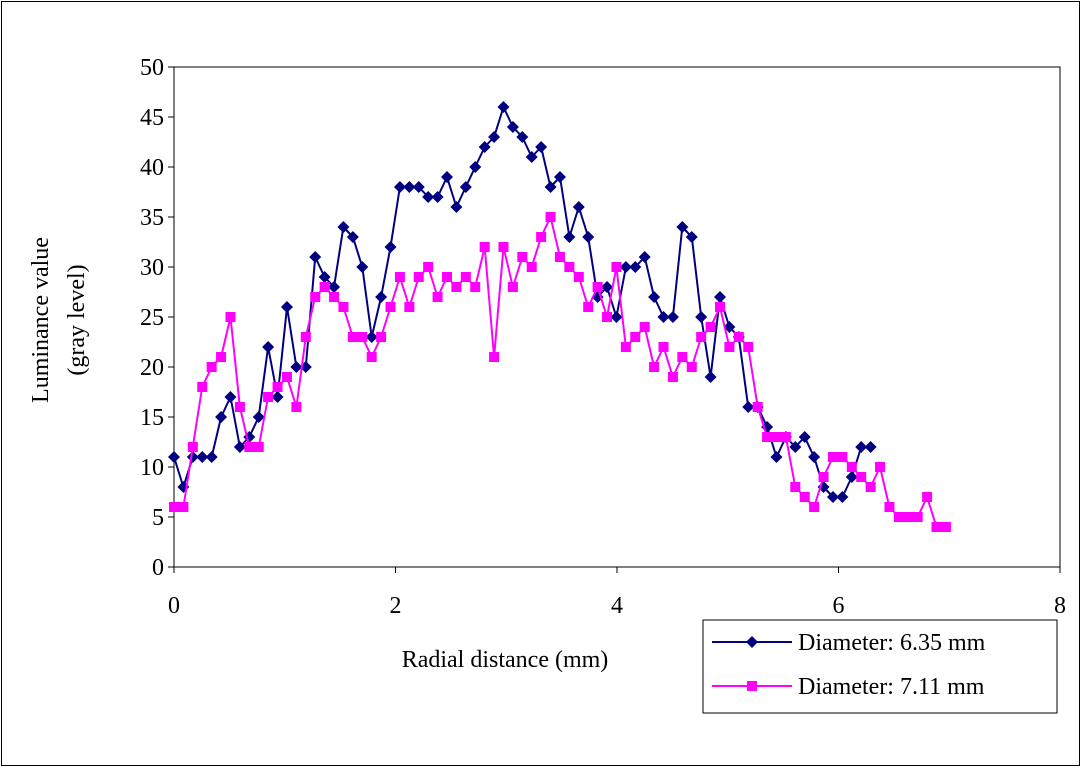 This screenshot has width=1081, height=767. What do you see at coordinates (152, 468) in the screenshot?
I see `y-tick-label: 10` at bounding box center [152, 468].